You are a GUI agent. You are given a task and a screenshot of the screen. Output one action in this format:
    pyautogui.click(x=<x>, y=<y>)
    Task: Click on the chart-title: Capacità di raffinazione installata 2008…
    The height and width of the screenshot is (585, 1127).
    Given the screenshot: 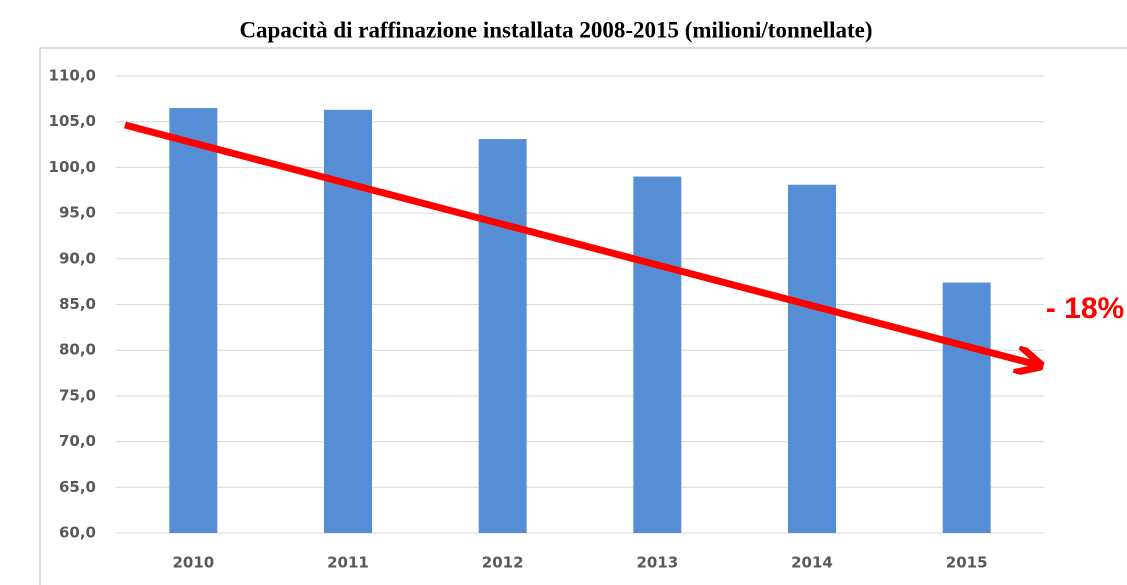 What is the action you would take?
    pyautogui.click(x=555, y=29)
    